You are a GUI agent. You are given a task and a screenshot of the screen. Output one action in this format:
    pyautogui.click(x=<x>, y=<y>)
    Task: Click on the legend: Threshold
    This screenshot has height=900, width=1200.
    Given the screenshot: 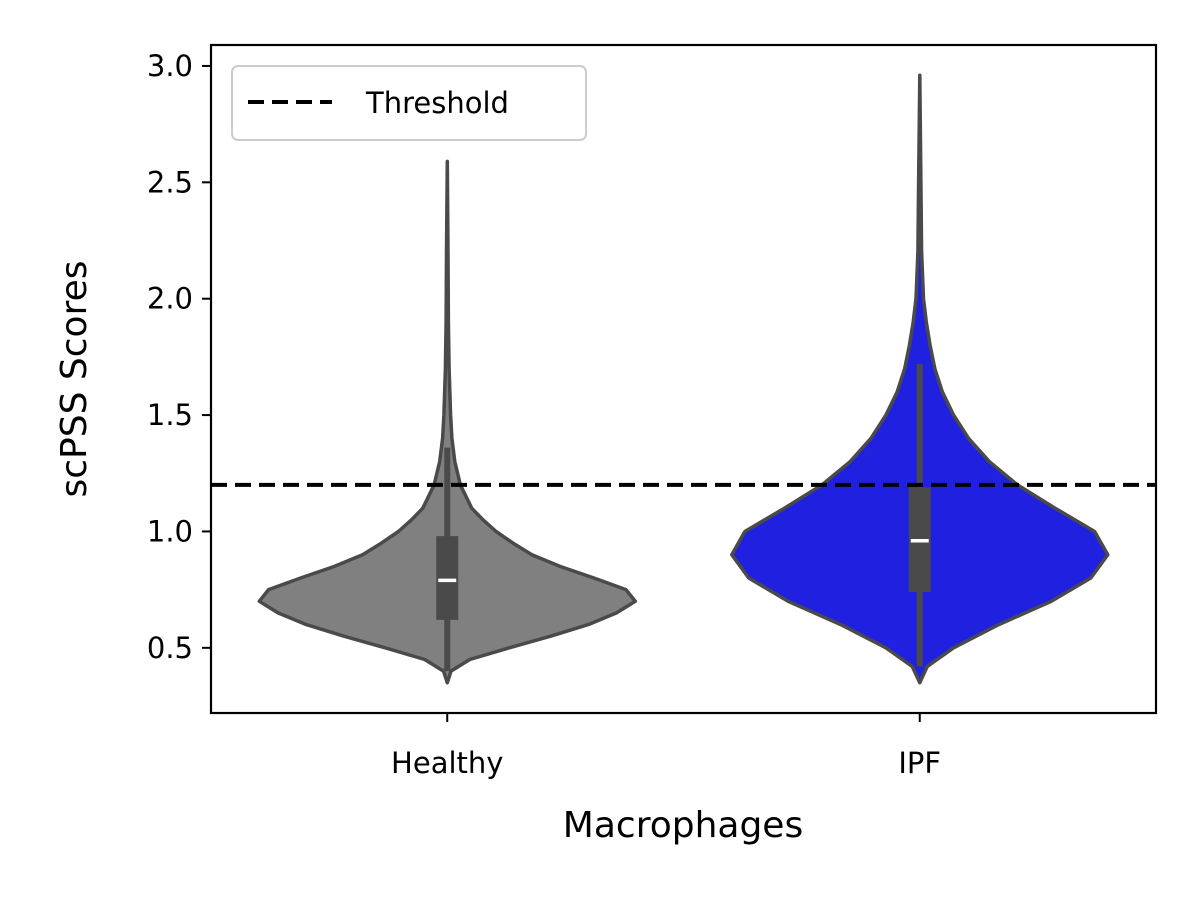 What is the action you would take?
    pyautogui.click(x=409, y=103)
    